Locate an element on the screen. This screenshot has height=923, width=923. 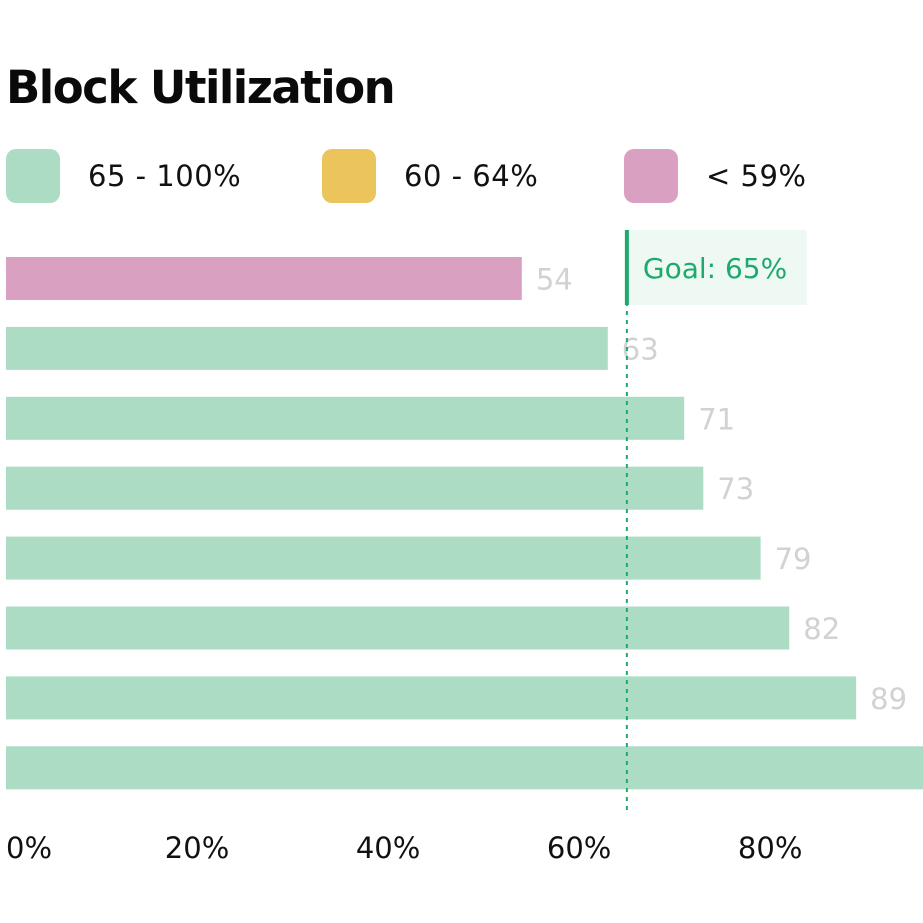
legend-item-low: < 59% is located at coordinates (715, 176).